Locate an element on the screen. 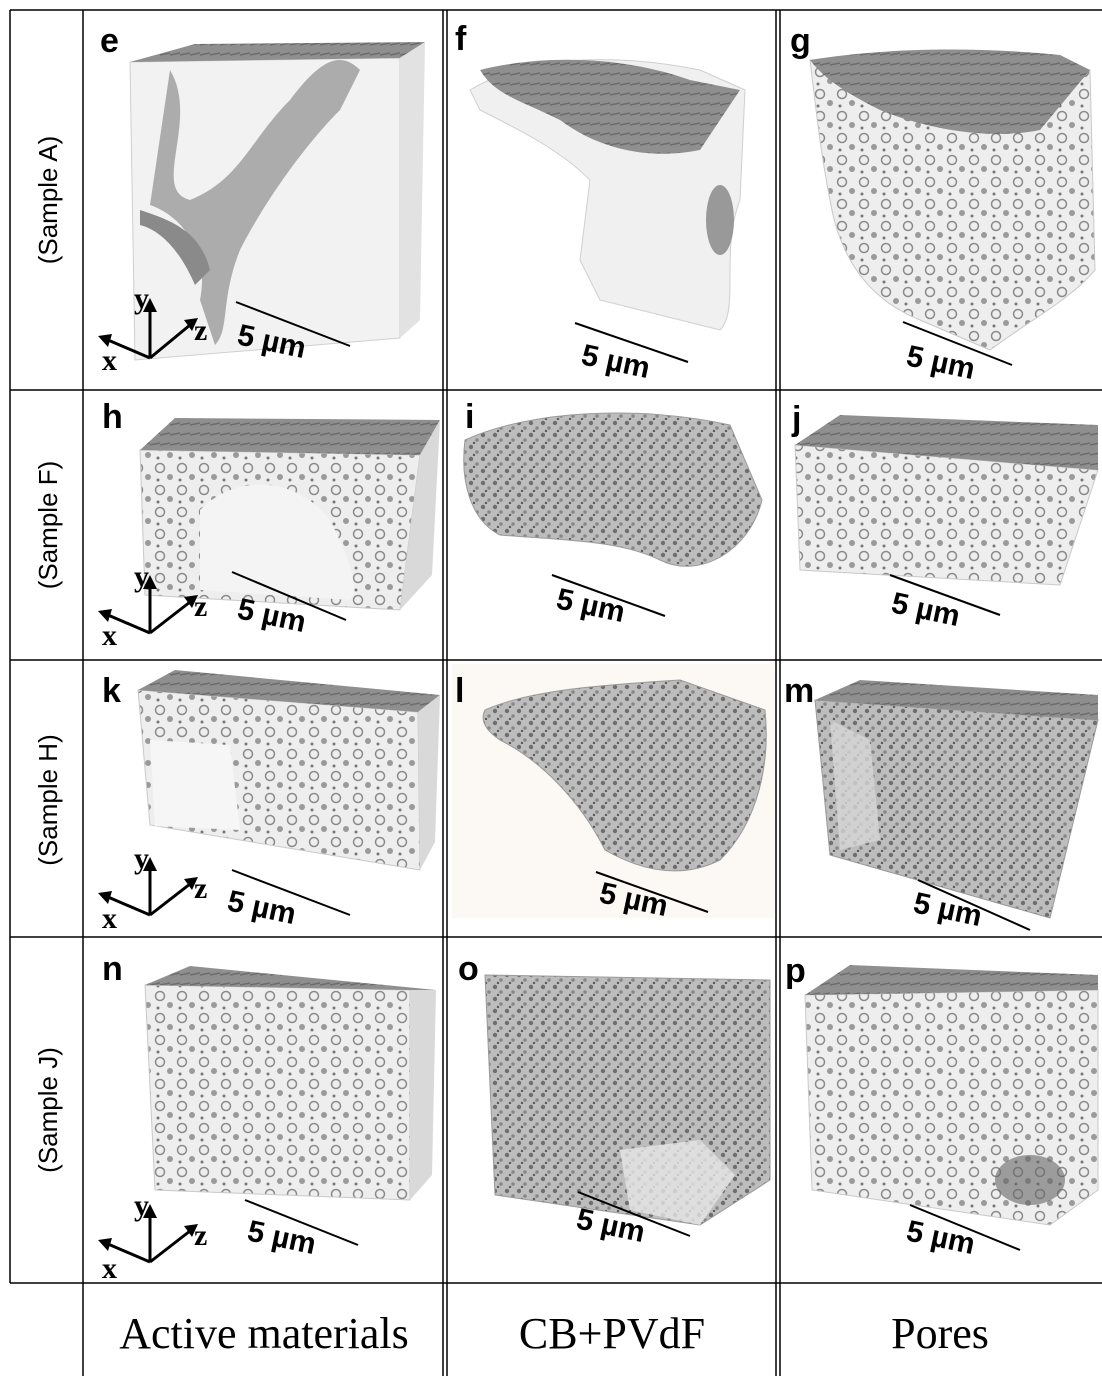 The image size is (1102, 1376). panel-letter-i: i is located at coordinates (469, 417).